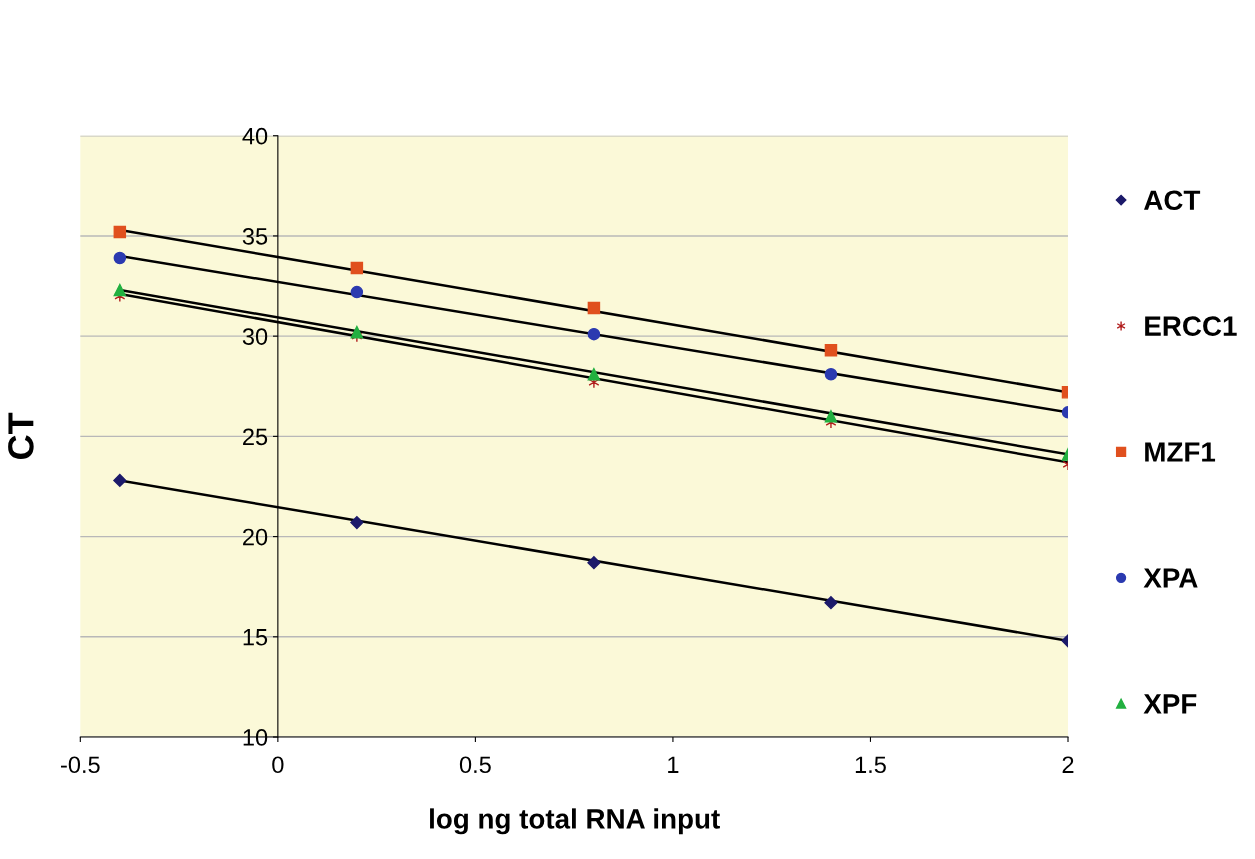  I want to click on y-tick-label: 40, so click(255, 136).